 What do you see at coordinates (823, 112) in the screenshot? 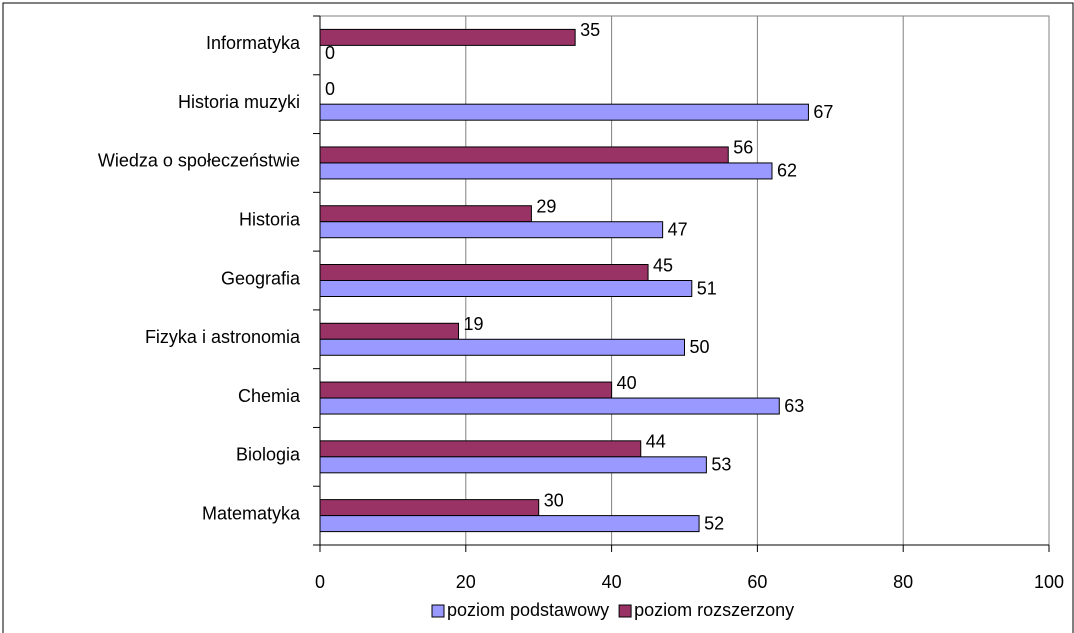
I see `data-label: 67` at bounding box center [823, 112].